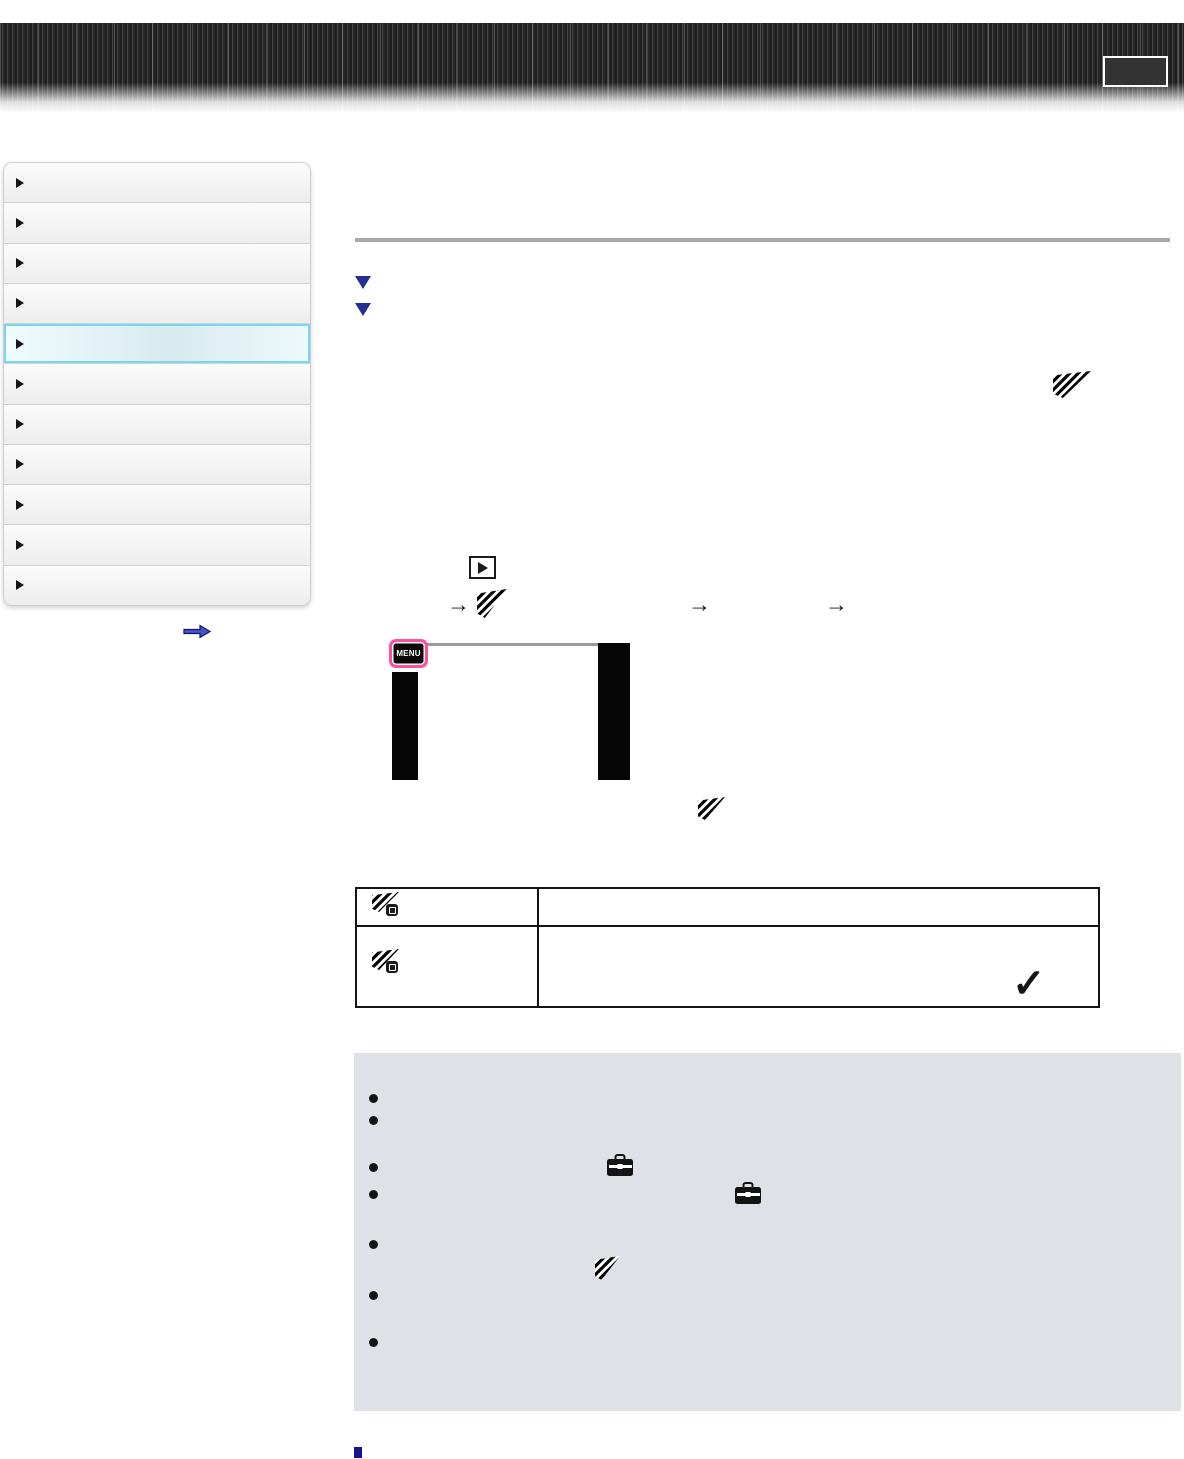 Image resolution: width=1184 pixels, height=1459 pixels. I want to click on title-divider, so click(762, 240).